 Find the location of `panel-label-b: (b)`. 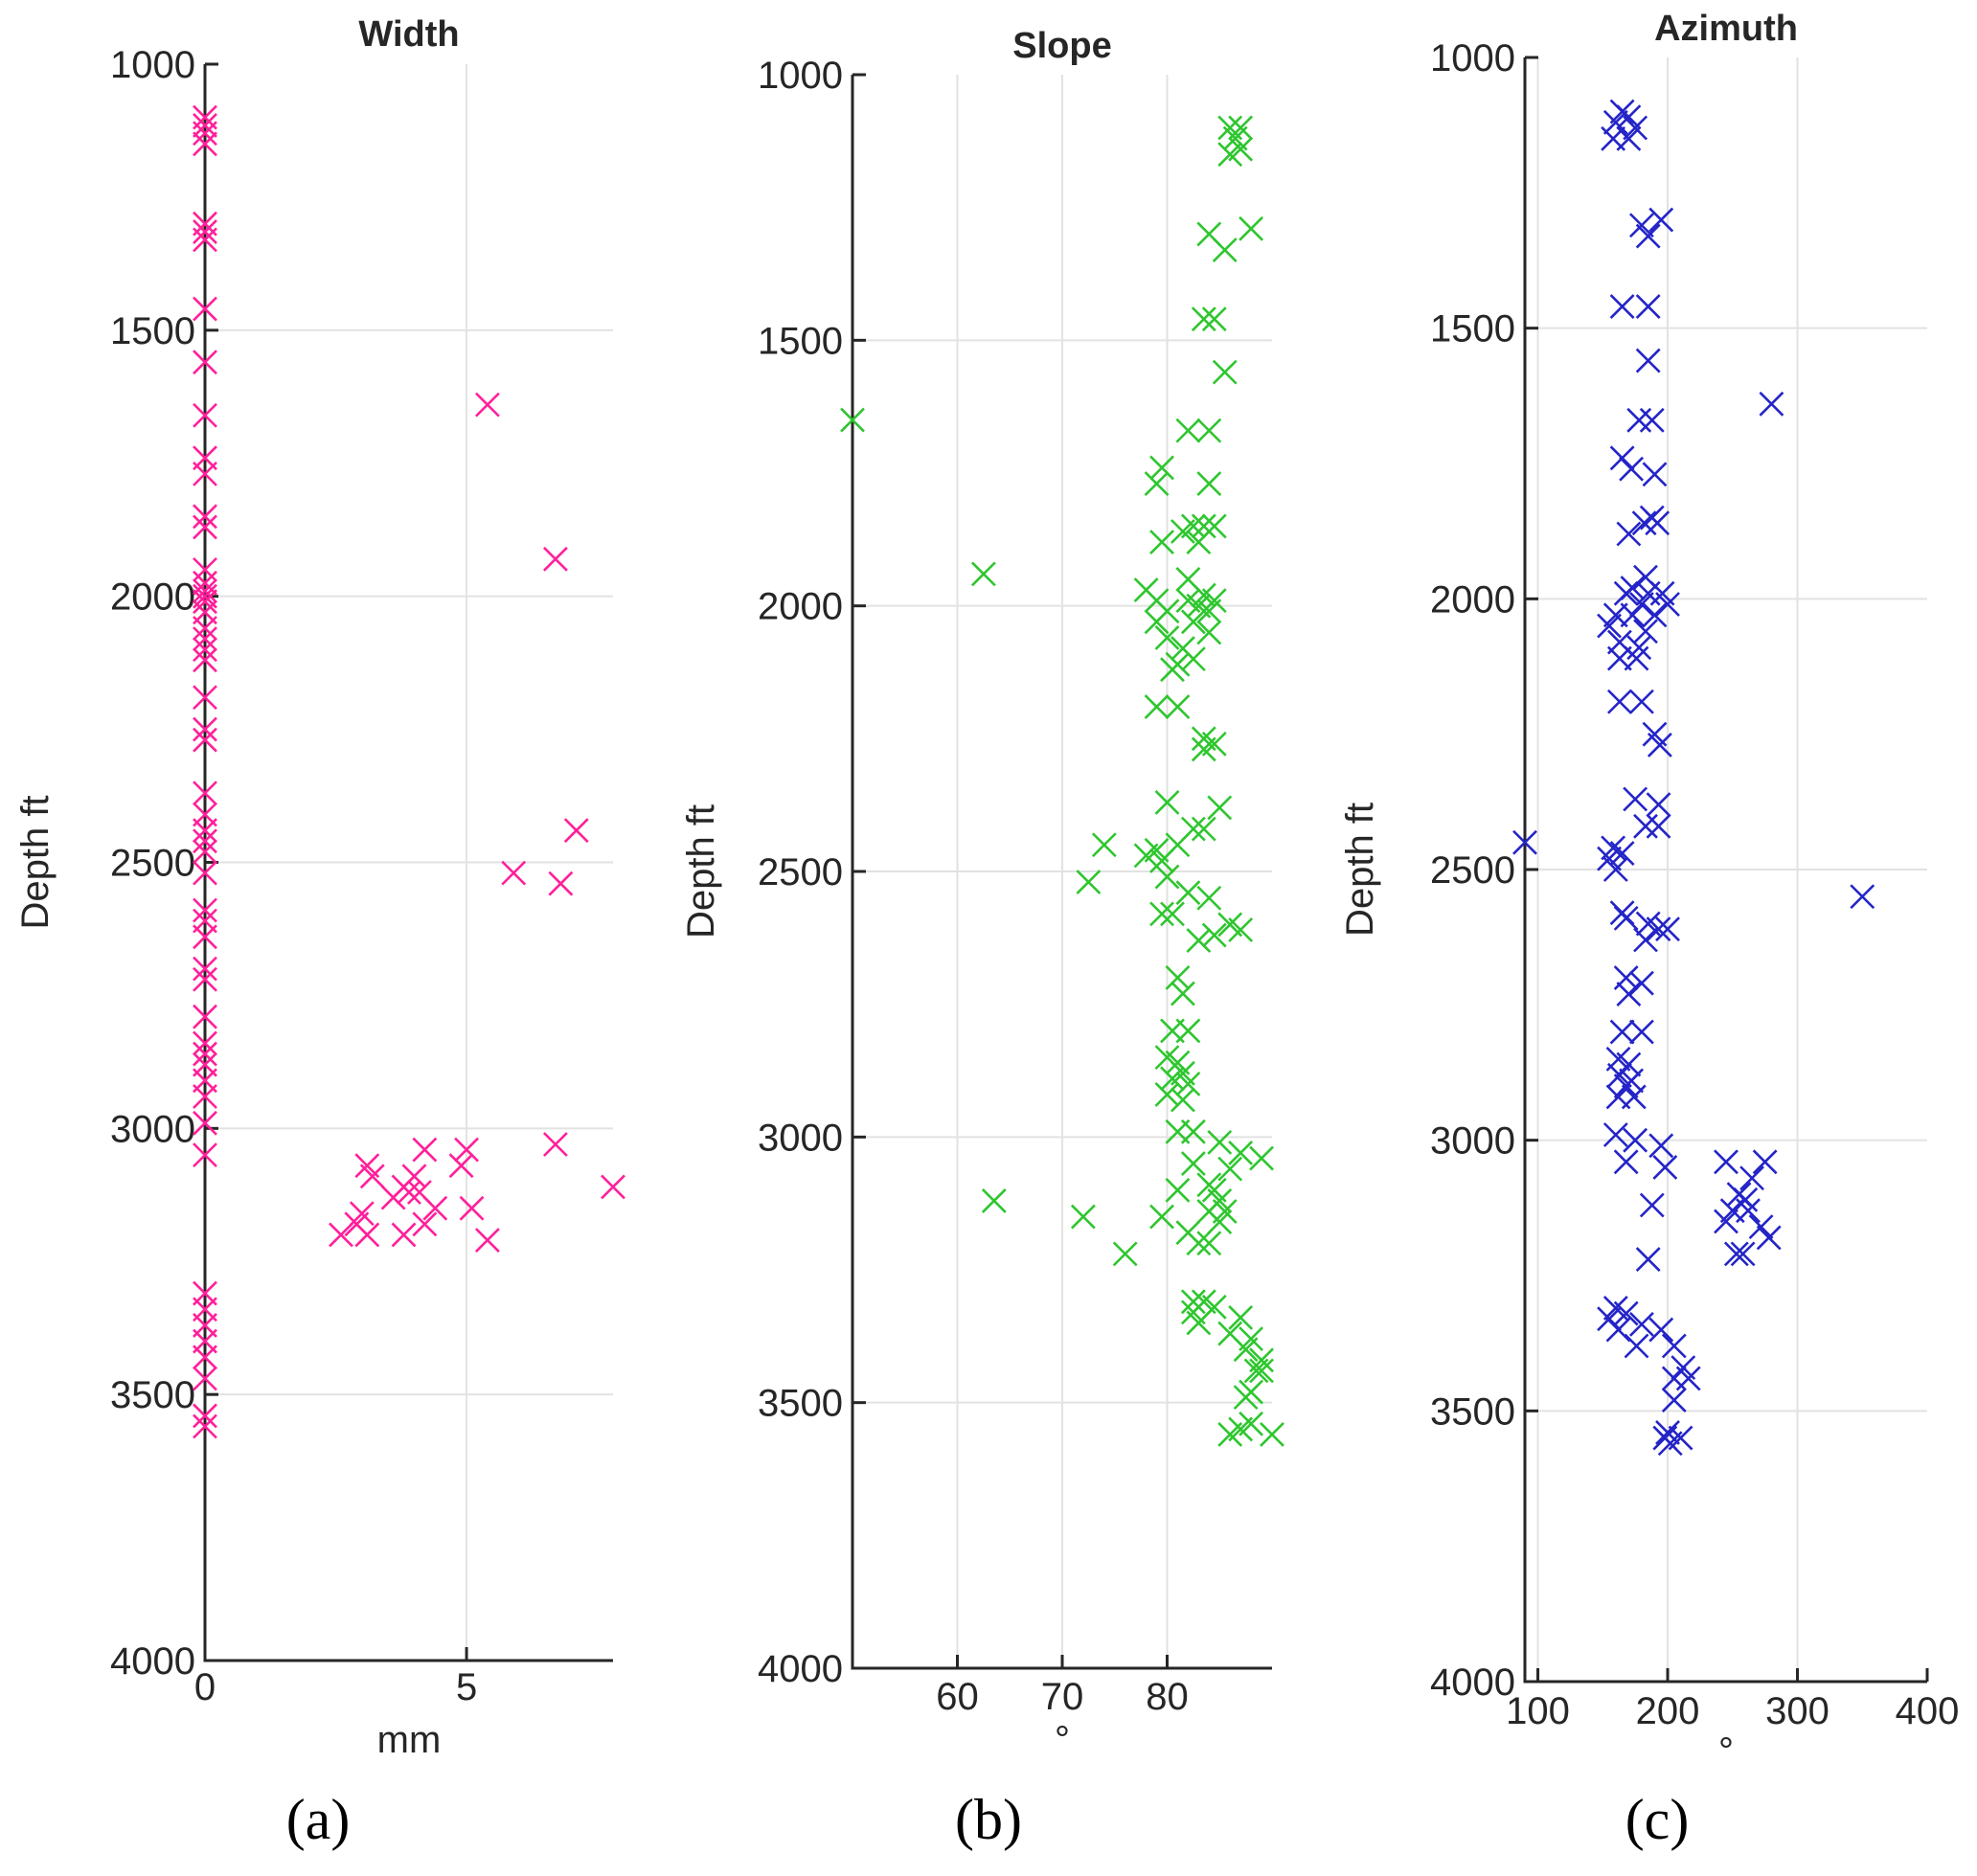

panel-label-b: (b) is located at coordinates (988, 1819).